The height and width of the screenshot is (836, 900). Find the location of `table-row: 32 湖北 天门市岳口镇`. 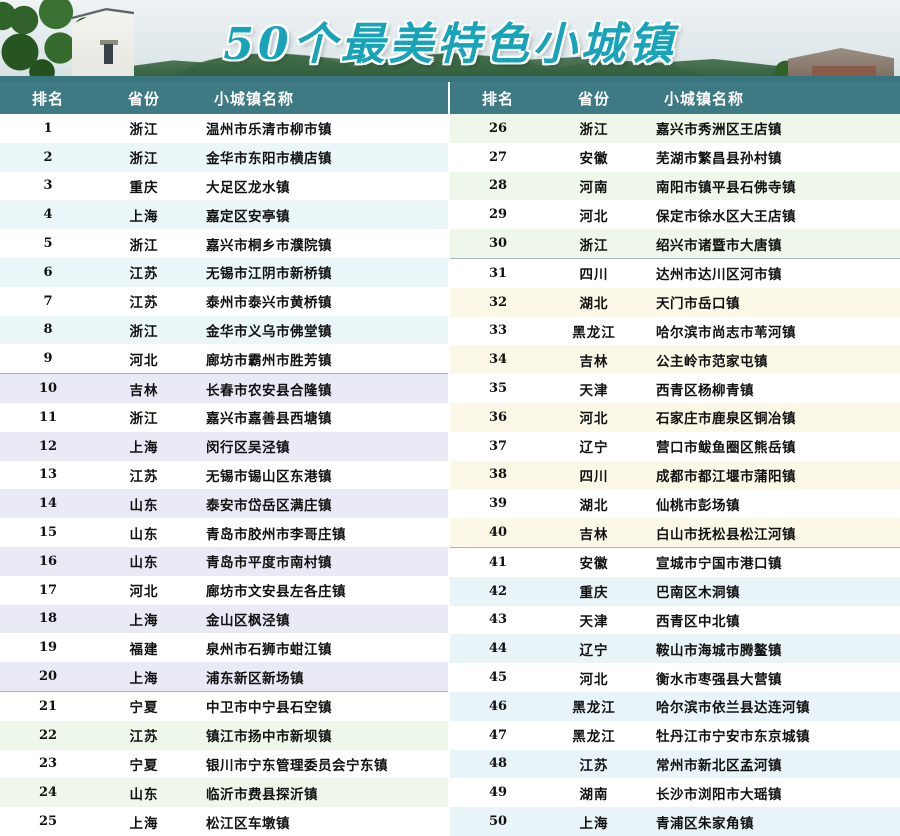

table-row: 32 湖北 天门市岳口镇 is located at coordinates (675, 302).